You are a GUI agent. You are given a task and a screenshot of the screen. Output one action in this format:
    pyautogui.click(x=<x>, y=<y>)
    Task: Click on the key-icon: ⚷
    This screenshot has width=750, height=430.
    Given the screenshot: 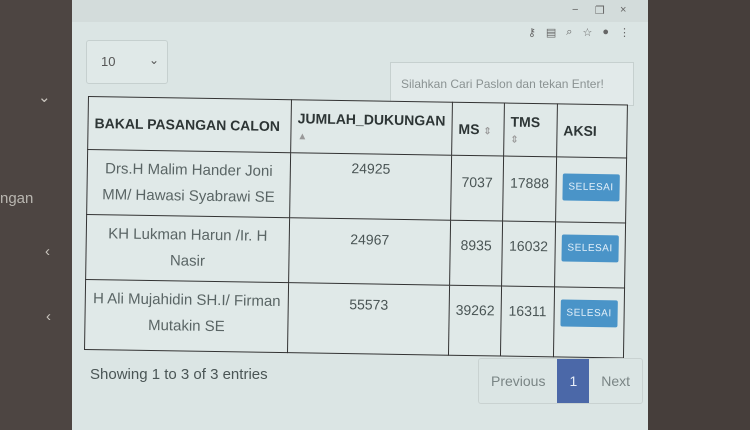 What is the action you would take?
    pyautogui.click(x=531, y=33)
    